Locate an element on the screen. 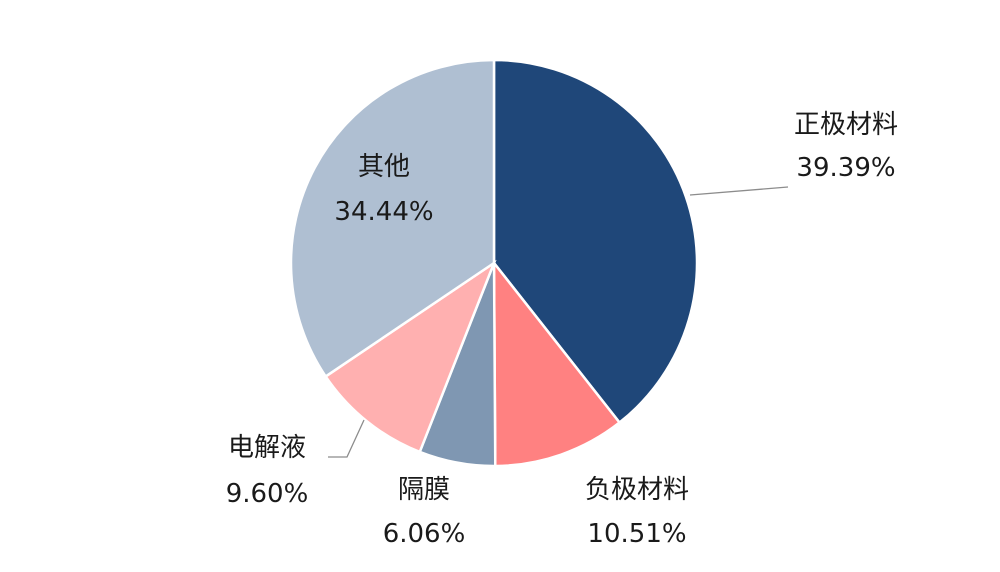 The image size is (1000, 572). label-positive-electrode-value: 39.39% is located at coordinates (845, 168).